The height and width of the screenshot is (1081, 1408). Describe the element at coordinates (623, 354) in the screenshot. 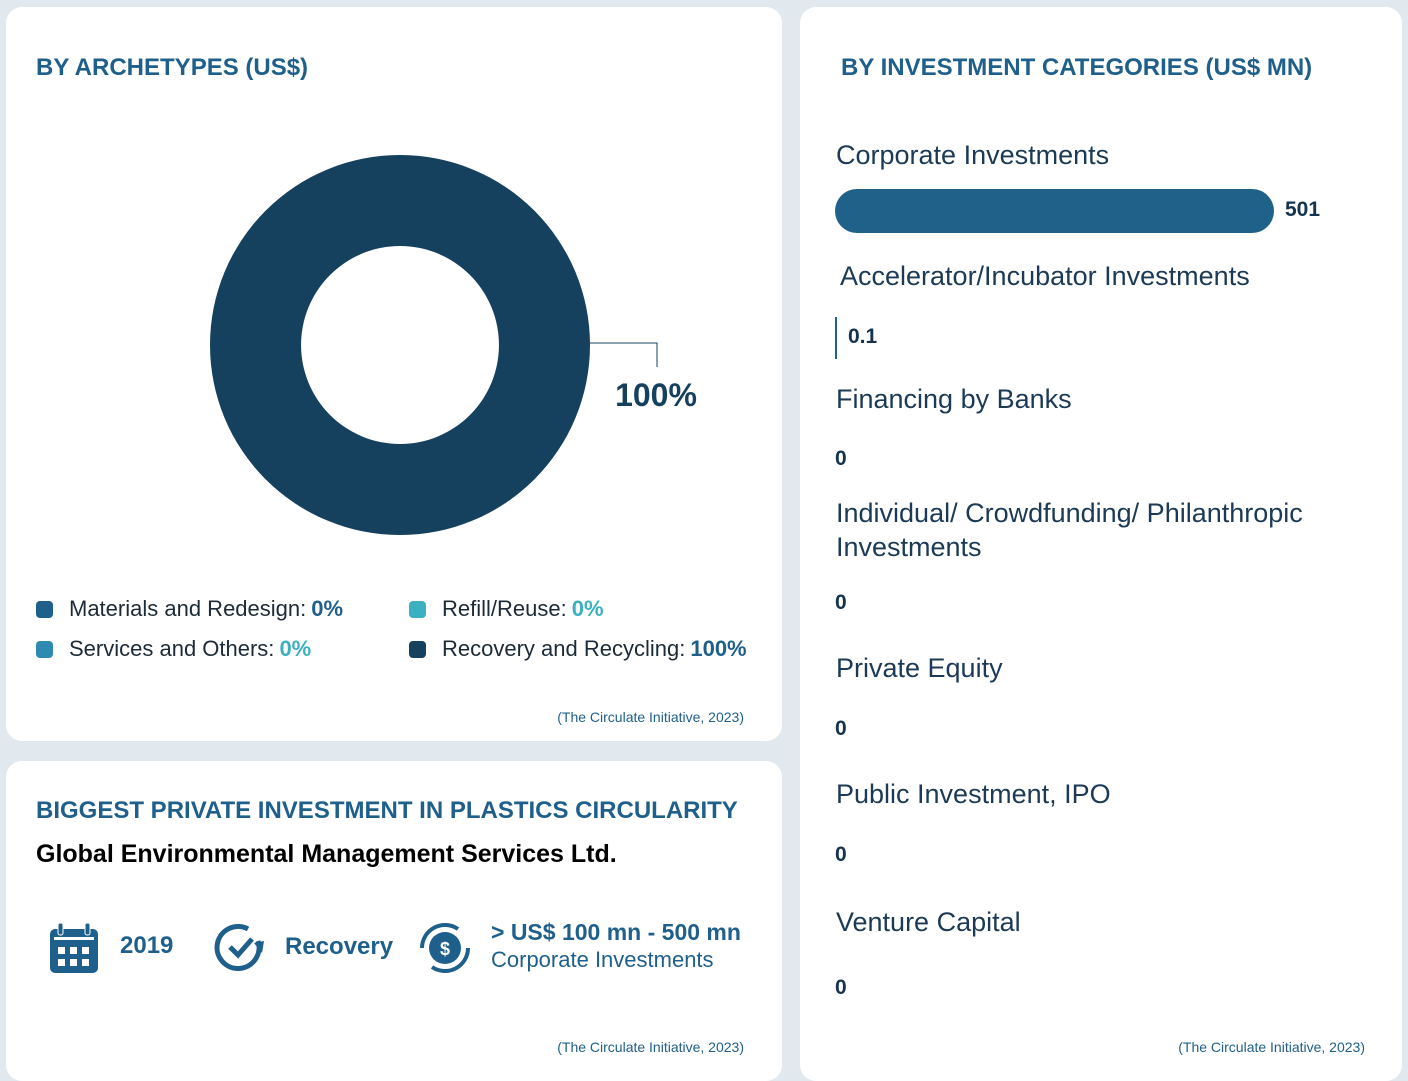

I see `leader-line` at that location.